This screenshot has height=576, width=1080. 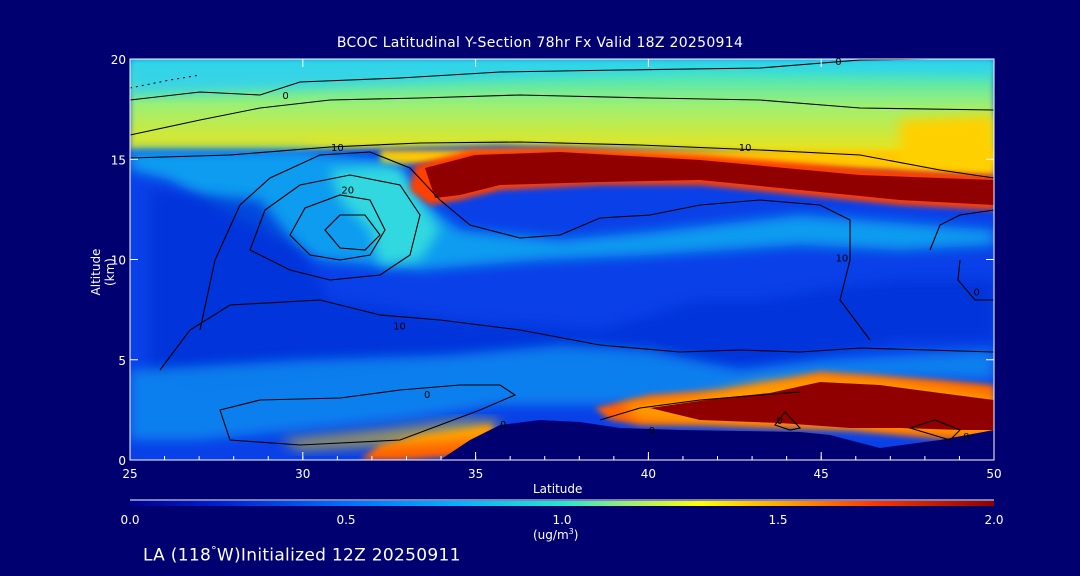 What do you see at coordinates (302, 474) in the screenshot?
I see `x-tick-label: 30` at bounding box center [302, 474].